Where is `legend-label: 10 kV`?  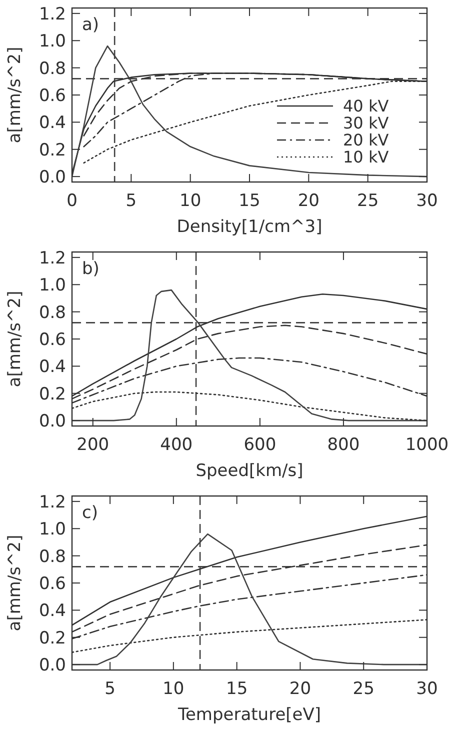 legend-label: 10 kV is located at coordinates (366, 157).